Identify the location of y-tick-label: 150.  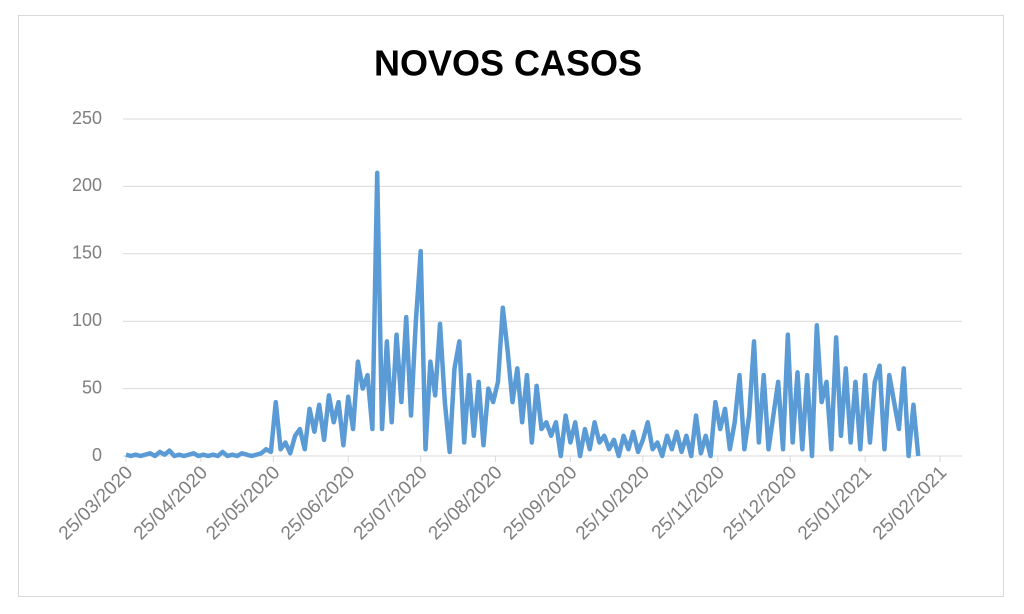
(87, 253).